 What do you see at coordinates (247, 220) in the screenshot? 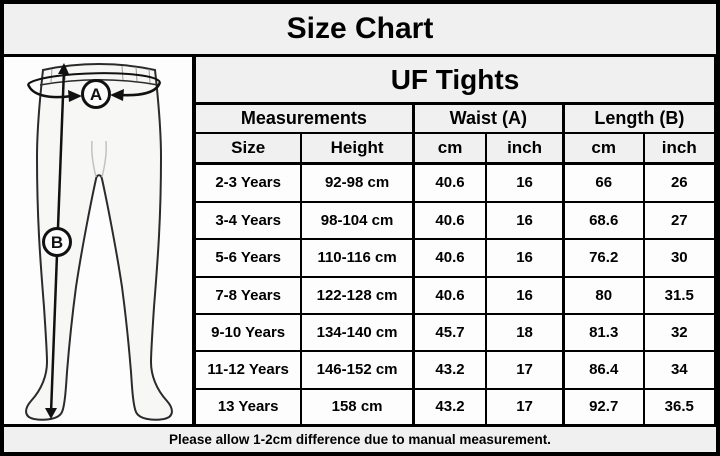
I see `table-cell: 3-4 Years` at bounding box center [247, 220].